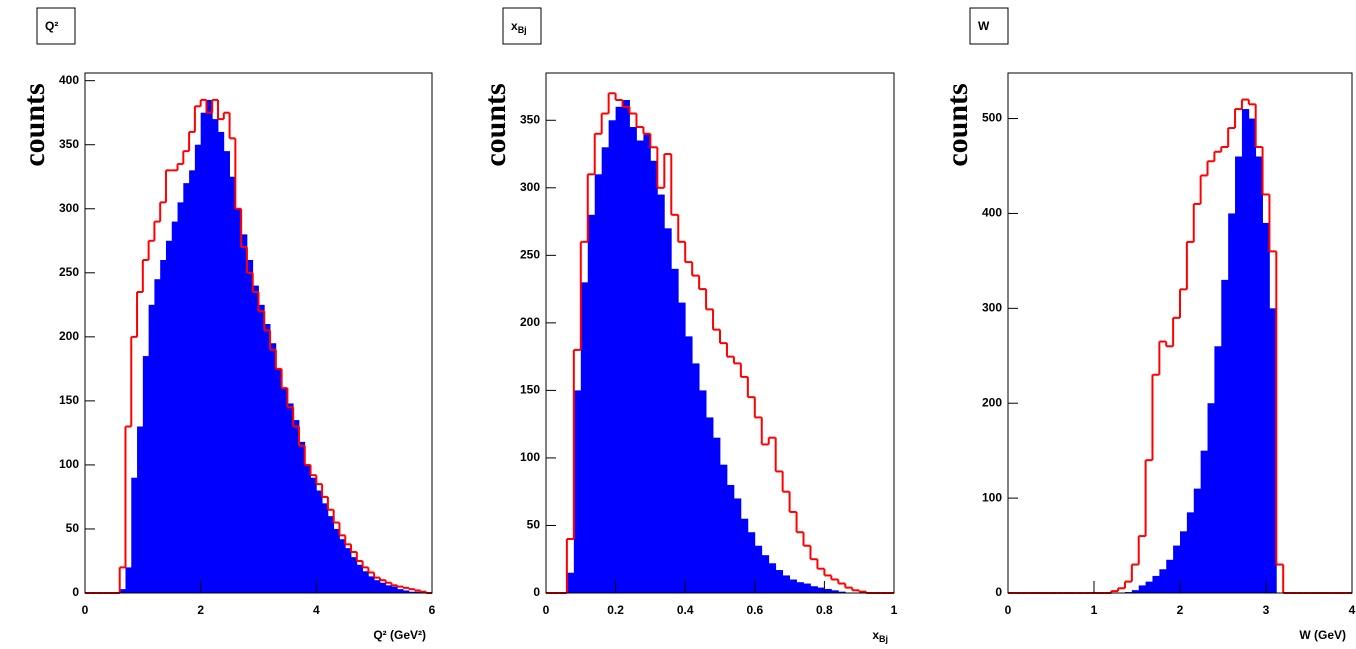 Image resolution: width=1356 pixels, height=649 pixels. What do you see at coordinates (51, 26) in the screenshot?
I see `panel-title: Q²` at bounding box center [51, 26].